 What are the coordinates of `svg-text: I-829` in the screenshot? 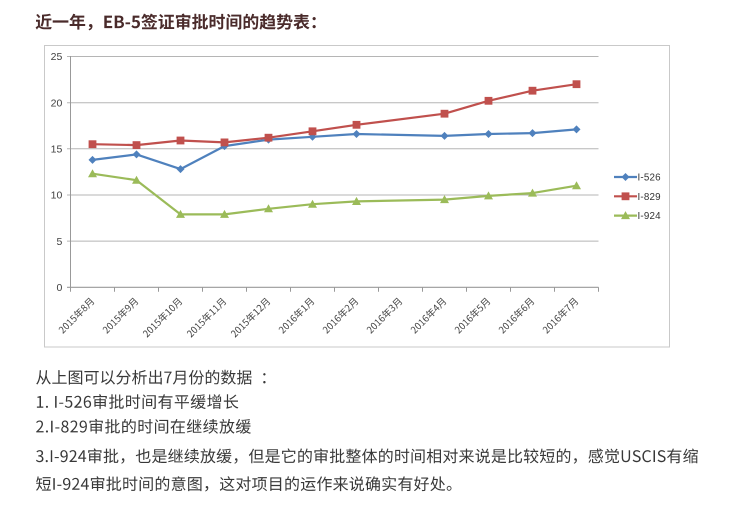 It's located at (649, 197).